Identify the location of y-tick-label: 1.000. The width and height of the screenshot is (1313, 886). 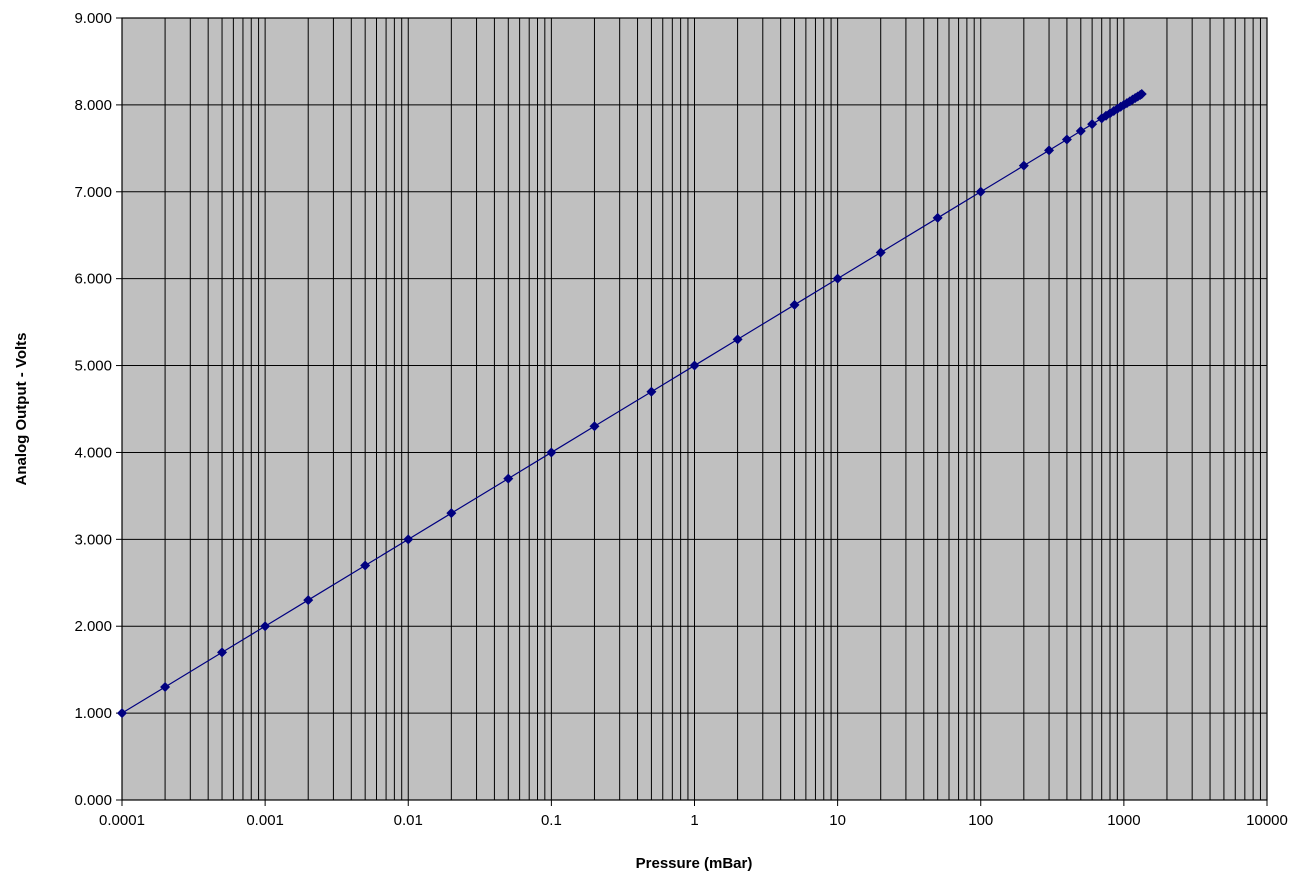
(93, 713).